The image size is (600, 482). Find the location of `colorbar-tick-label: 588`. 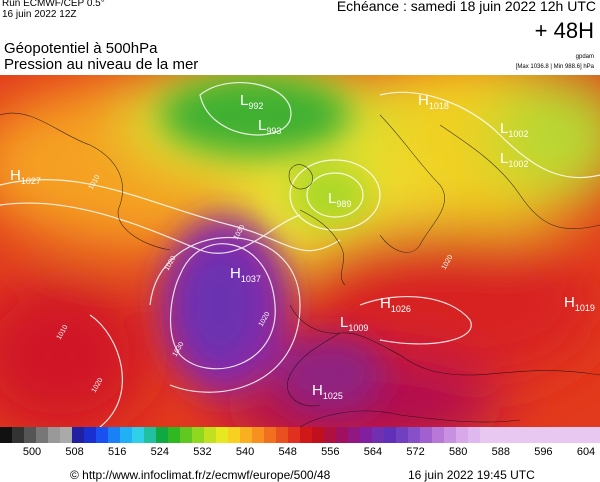

colorbar-tick-label: 588 is located at coordinates (500, 452).